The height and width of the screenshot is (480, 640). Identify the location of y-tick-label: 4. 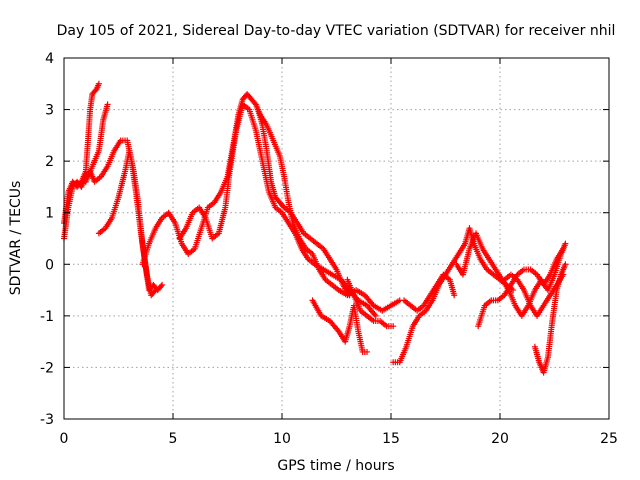
(49, 59).